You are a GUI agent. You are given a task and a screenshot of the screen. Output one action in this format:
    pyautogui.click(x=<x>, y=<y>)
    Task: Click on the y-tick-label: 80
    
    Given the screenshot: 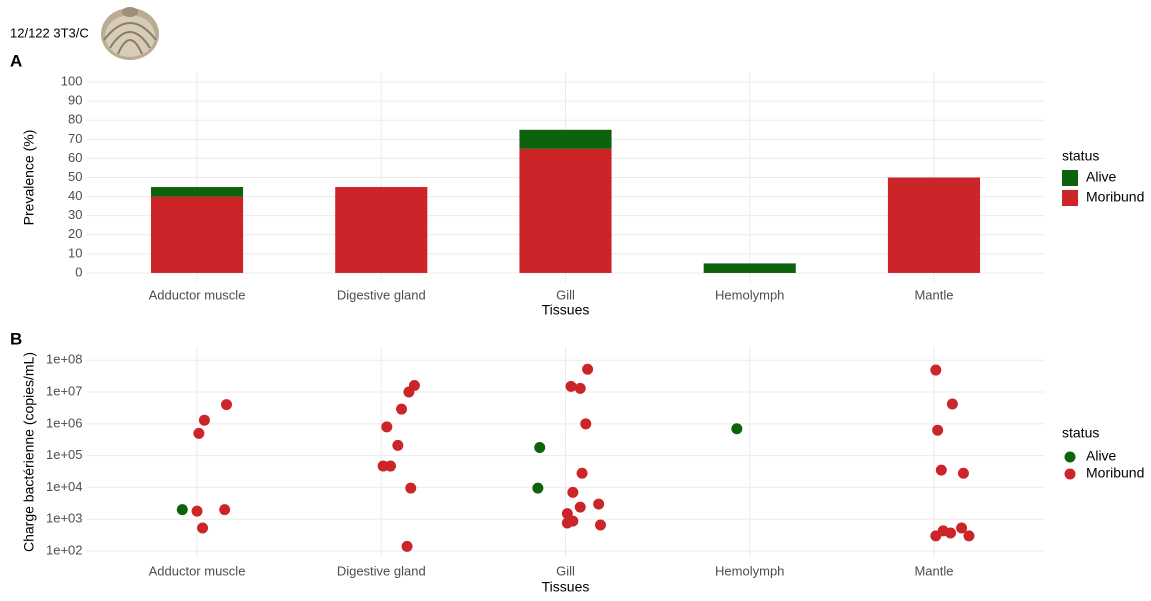 What is the action you would take?
    pyautogui.click(x=75, y=119)
    